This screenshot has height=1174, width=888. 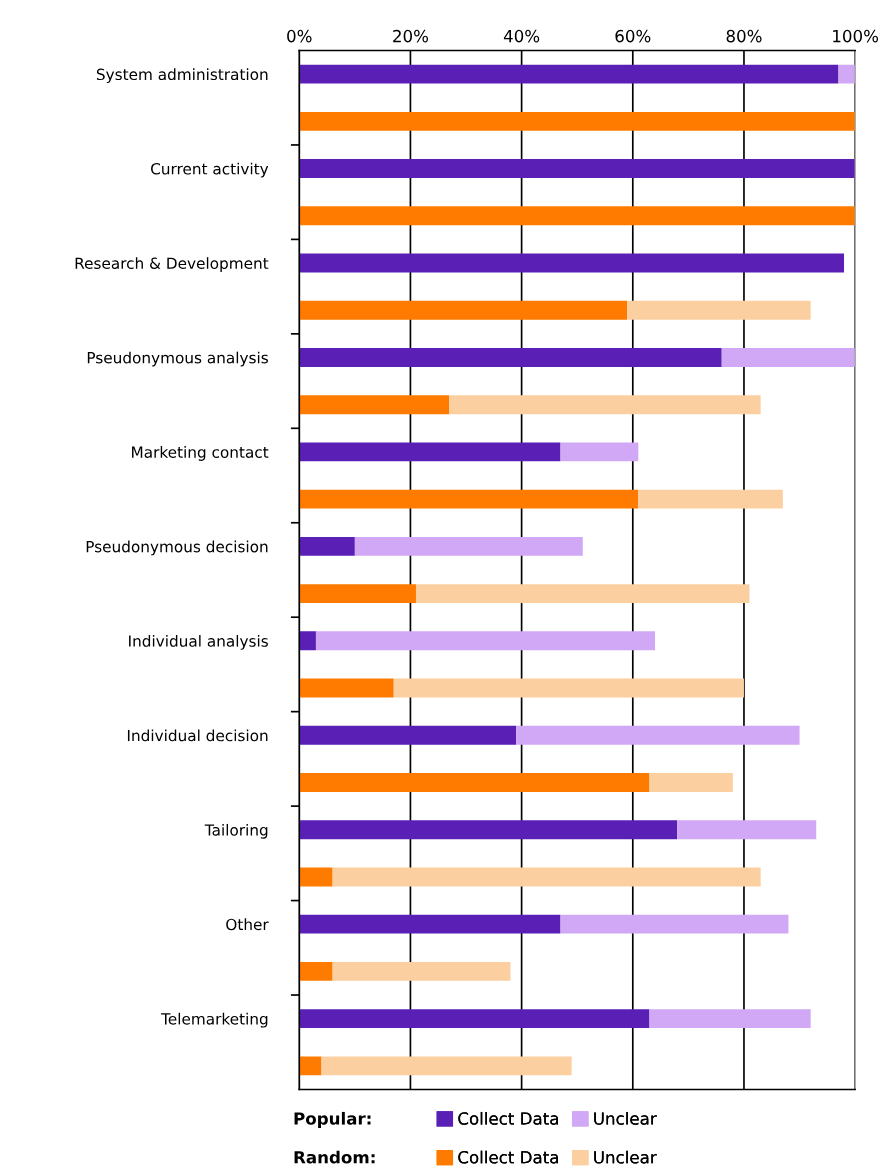 I want to click on x-tick-label: 100%, so click(x=856, y=36).